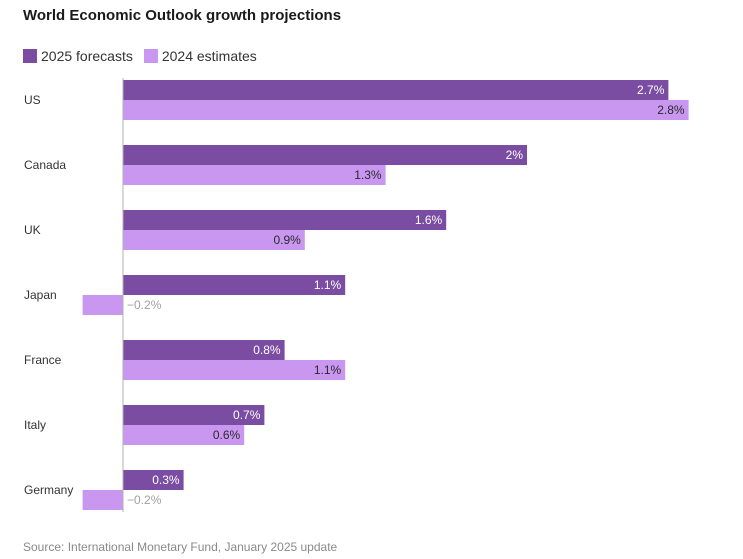  What do you see at coordinates (429, 220) in the screenshot?
I see `data-label-uk-2025: 1.6%` at bounding box center [429, 220].